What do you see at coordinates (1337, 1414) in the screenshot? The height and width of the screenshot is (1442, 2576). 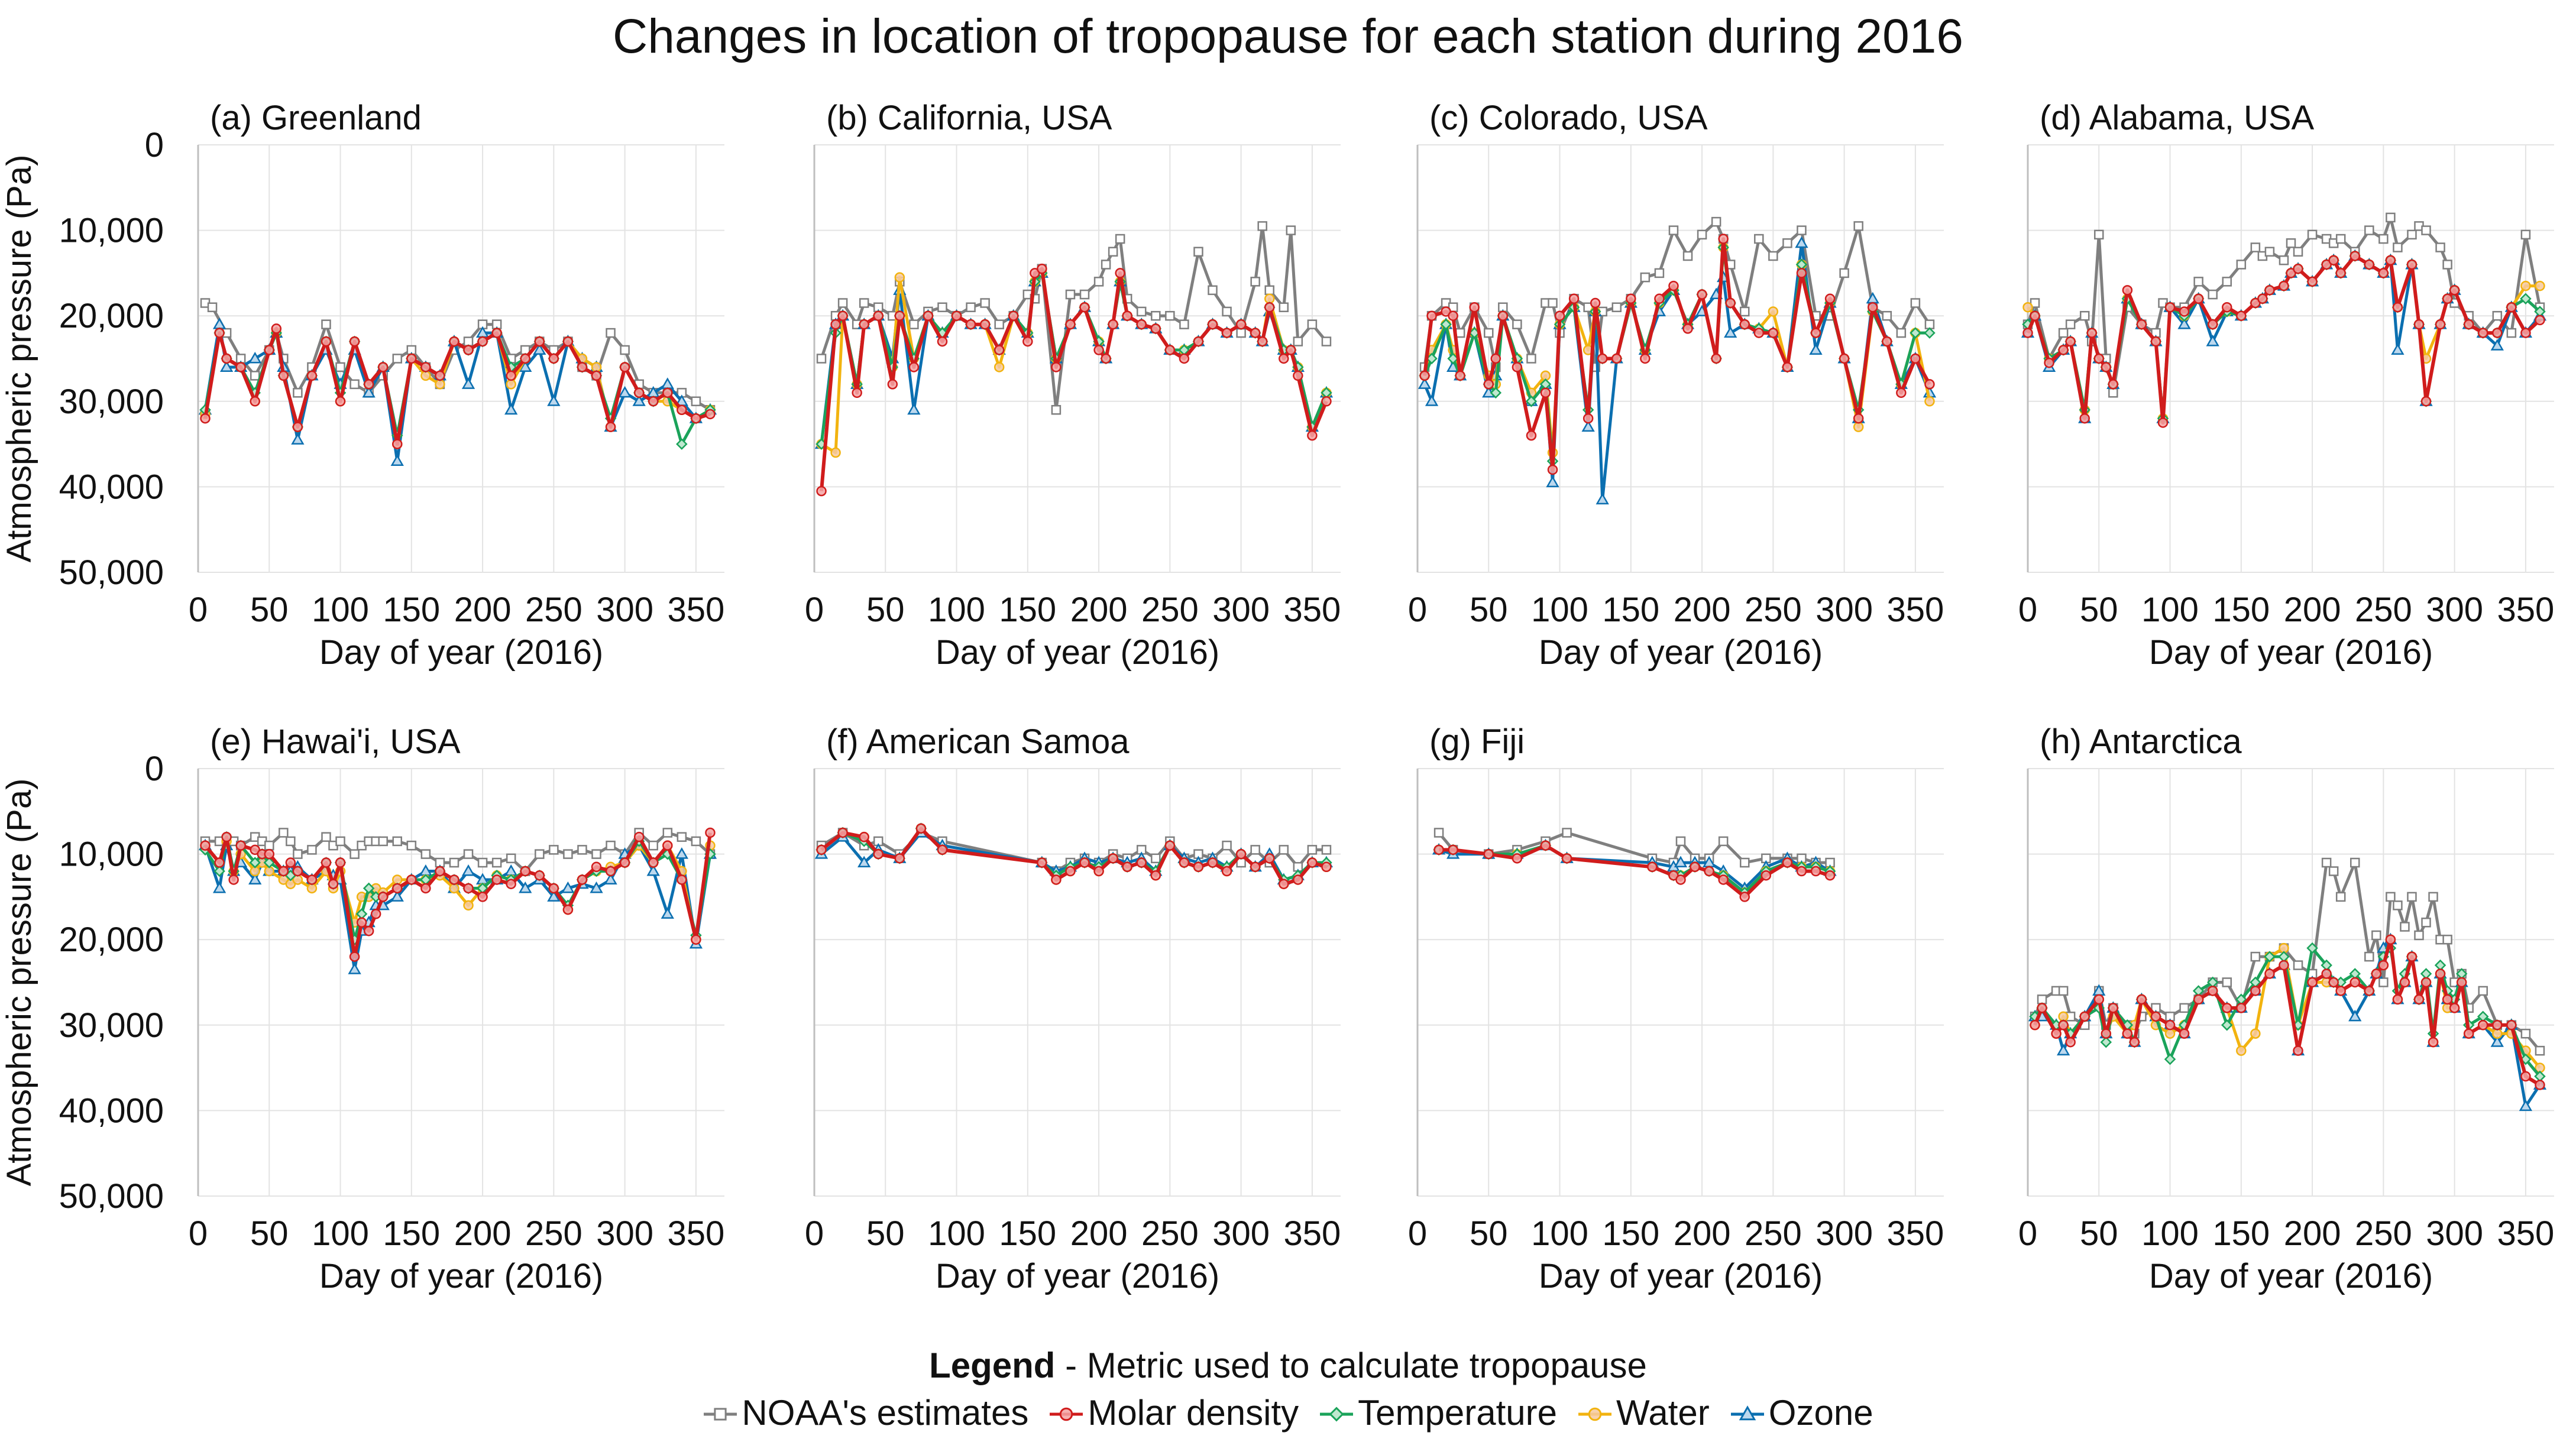 I see `legend-swatch-temperature` at bounding box center [1337, 1414].